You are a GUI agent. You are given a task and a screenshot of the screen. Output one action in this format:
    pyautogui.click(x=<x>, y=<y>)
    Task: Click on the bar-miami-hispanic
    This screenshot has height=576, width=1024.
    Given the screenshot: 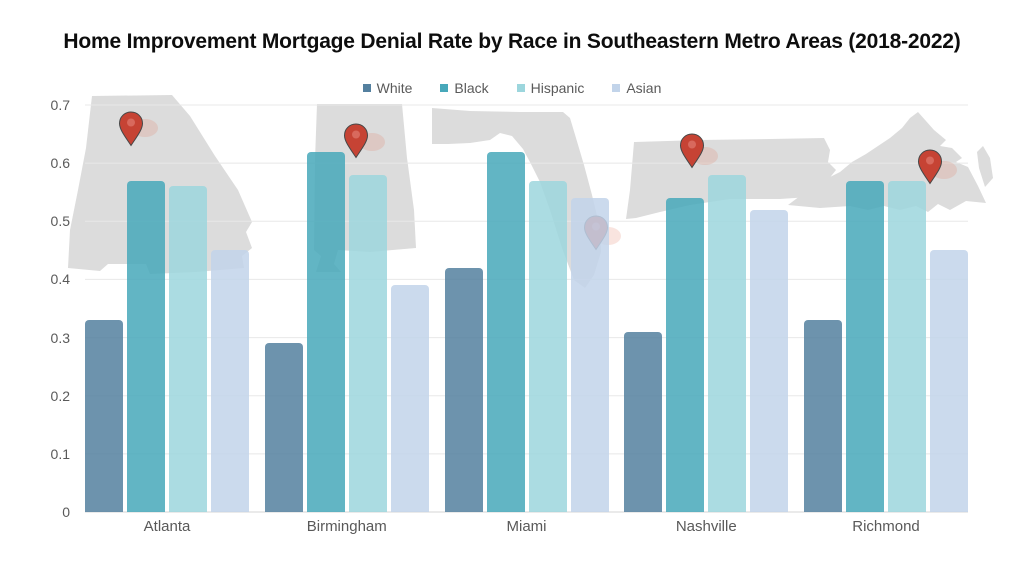 What is the action you would take?
    pyautogui.click(x=547, y=346)
    